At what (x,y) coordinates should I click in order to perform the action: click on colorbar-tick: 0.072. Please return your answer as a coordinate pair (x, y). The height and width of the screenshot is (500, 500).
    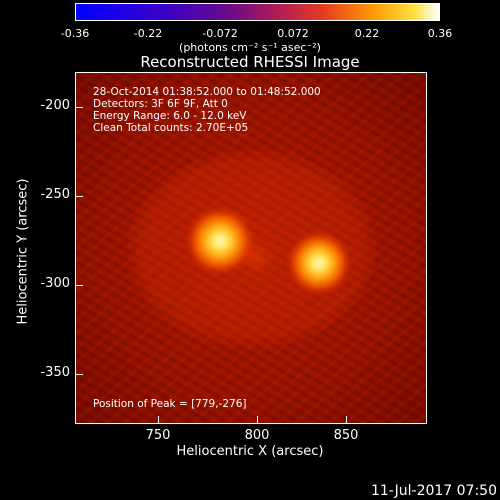
    Looking at the image, I should click on (293, 33).